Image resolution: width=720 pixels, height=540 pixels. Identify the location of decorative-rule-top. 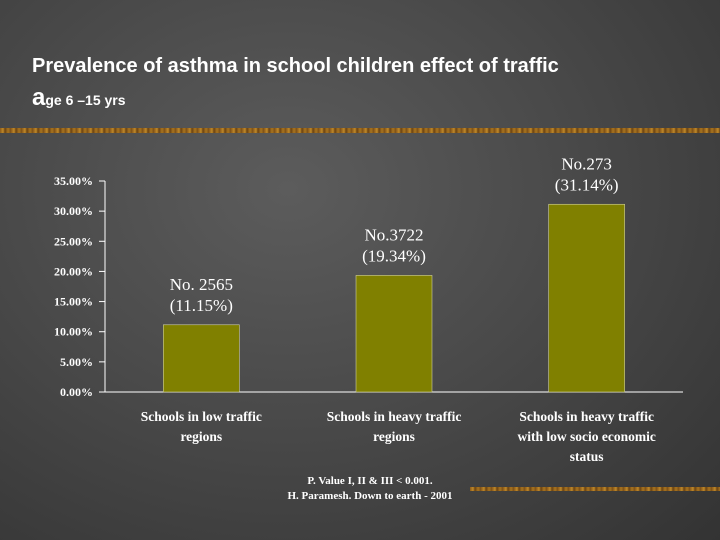
(360, 130).